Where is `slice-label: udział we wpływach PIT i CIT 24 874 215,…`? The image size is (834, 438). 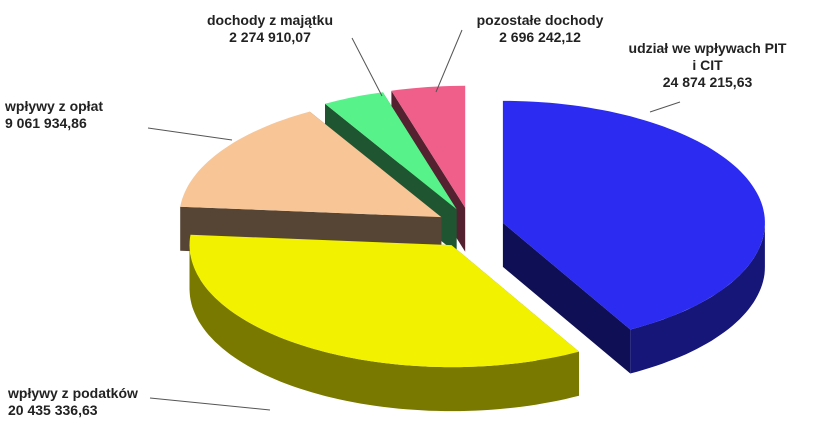 slice-label: udział we wpływach PIT i CIT 24 874 215,… is located at coordinates (707, 65).